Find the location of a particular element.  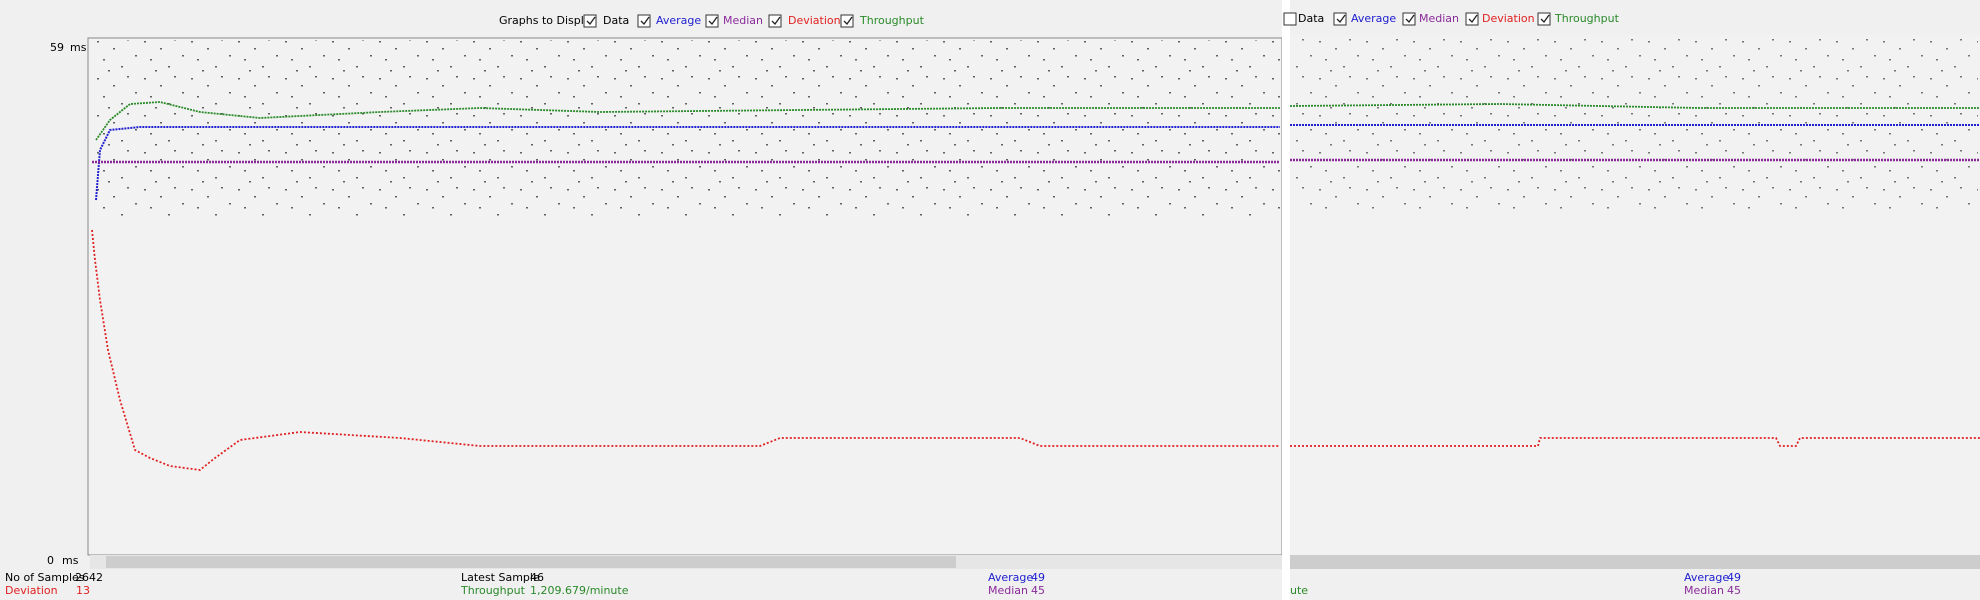

graphs-label: Graphs to Display is located at coordinates (548, 20).